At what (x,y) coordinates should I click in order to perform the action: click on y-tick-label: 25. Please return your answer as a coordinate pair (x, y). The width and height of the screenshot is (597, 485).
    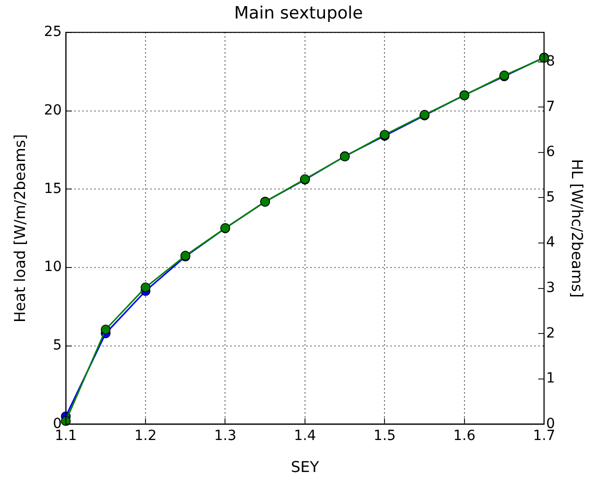
    Looking at the image, I should click on (53, 32).